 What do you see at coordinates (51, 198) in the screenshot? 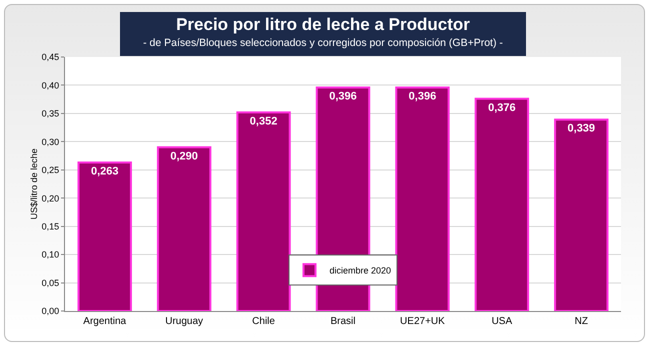
I see `y-tick-label: 0,20` at bounding box center [51, 198].